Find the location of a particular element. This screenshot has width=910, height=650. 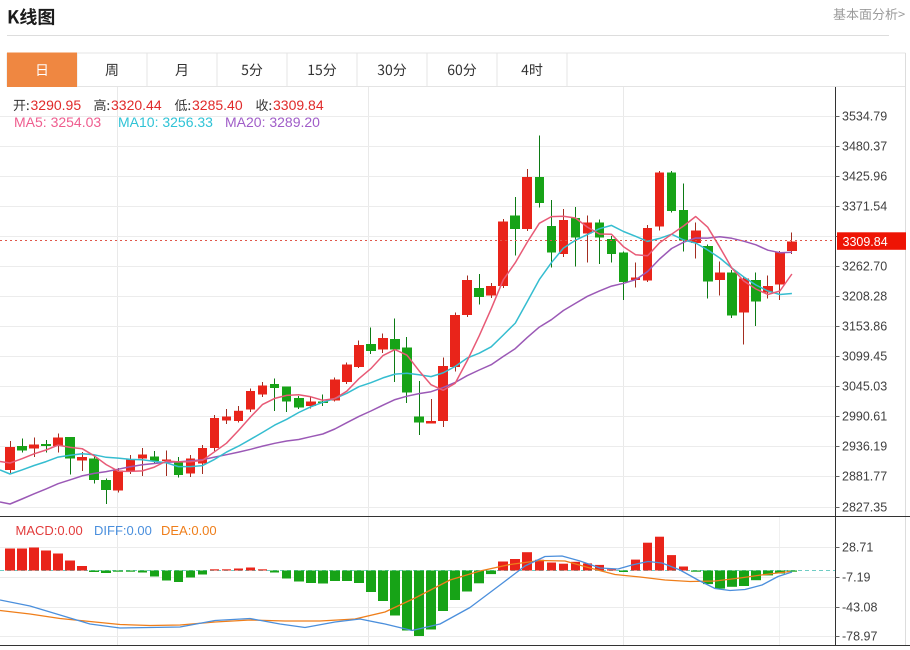

svg-text: 3262.70 is located at coordinates (864, 267).